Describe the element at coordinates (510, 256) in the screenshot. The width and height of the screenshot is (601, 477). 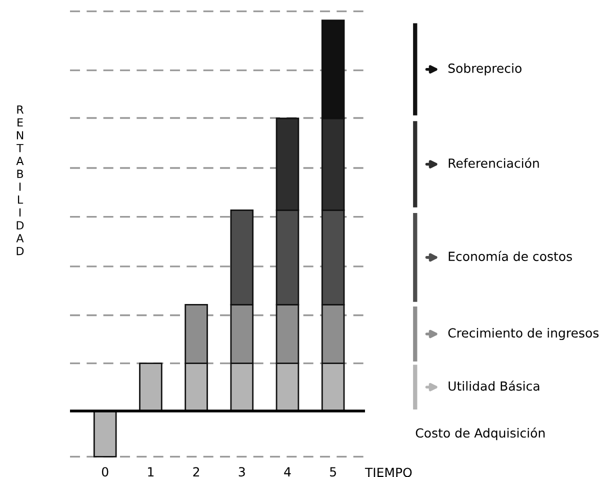
I see `legend-label: Economía de costos` at that location.